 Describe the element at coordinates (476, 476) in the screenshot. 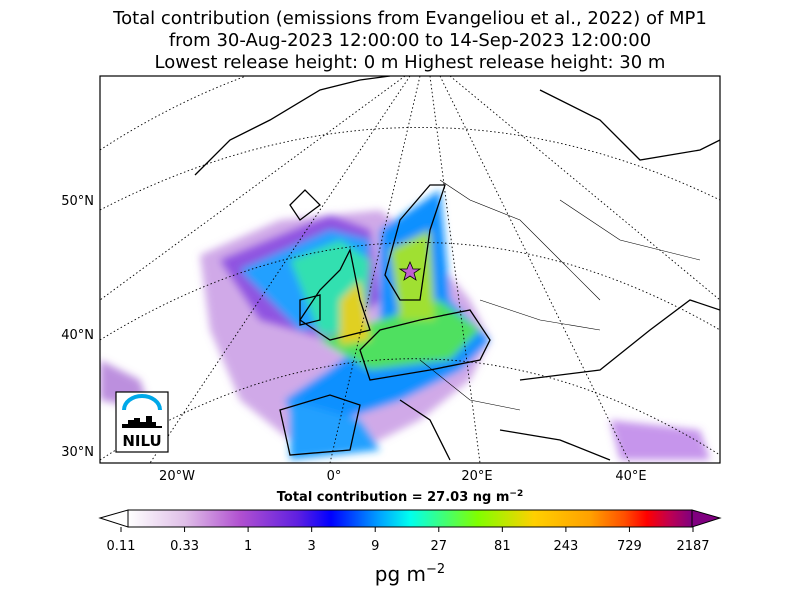

I see `lon-label: 20°E` at that location.